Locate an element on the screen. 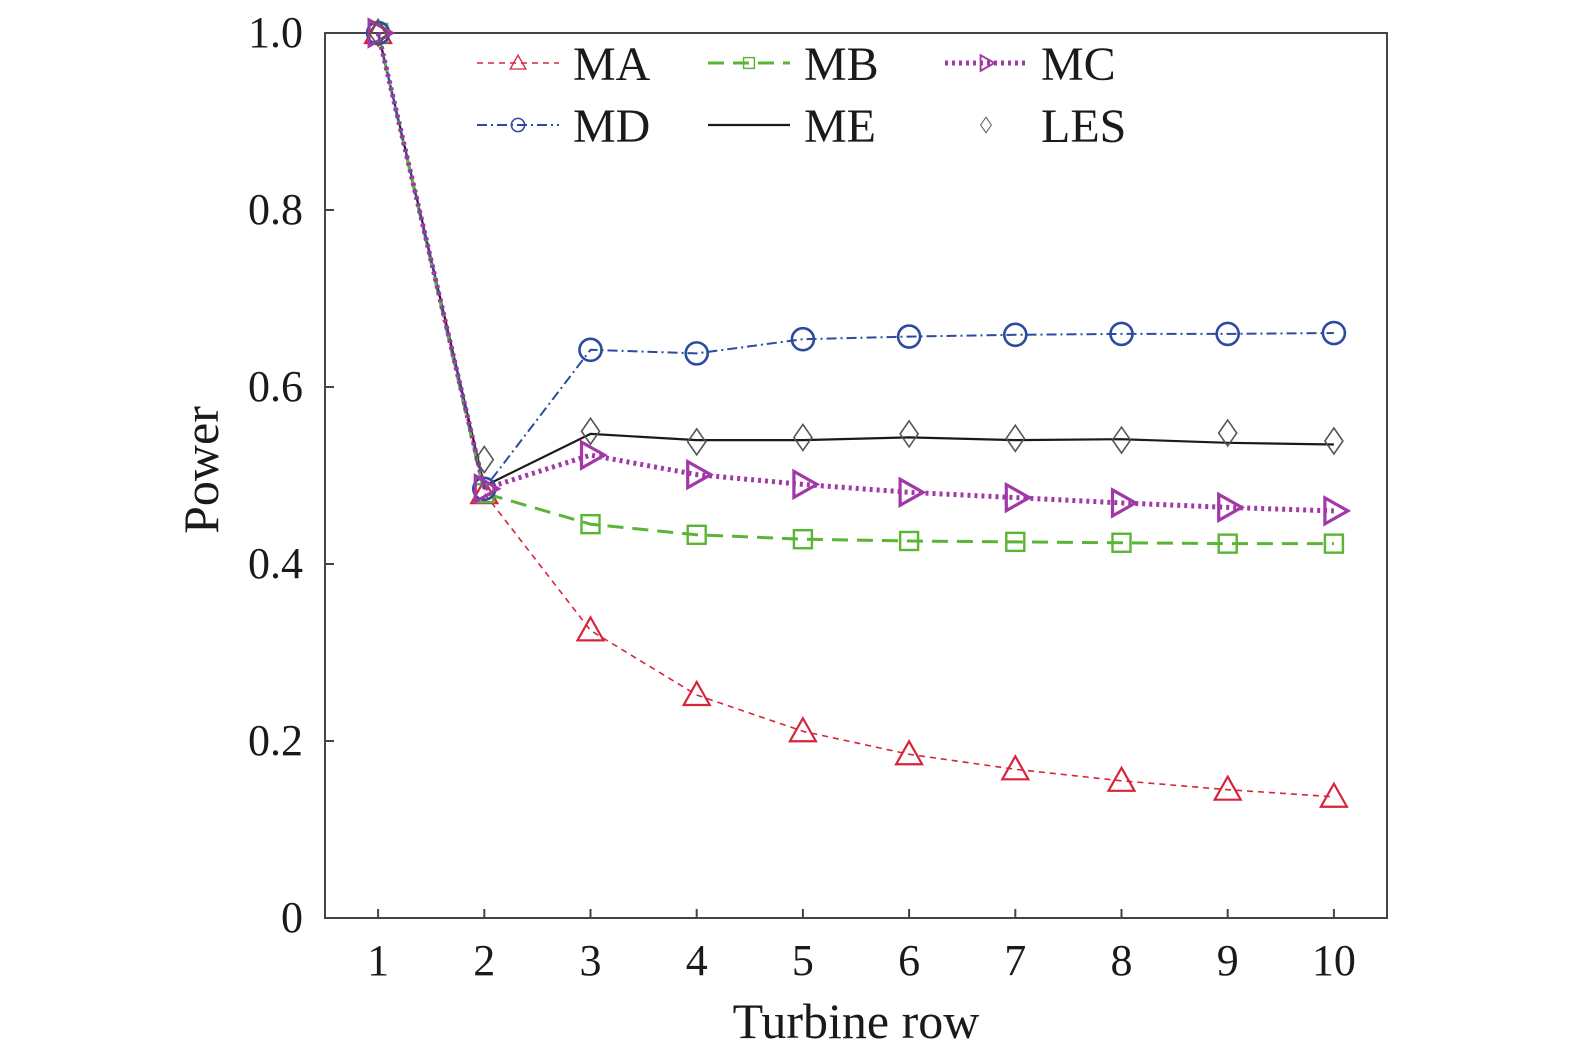 The width and height of the screenshot is (1575, 1062). legend-item-les: LES is located at coordinates (1053, 126).